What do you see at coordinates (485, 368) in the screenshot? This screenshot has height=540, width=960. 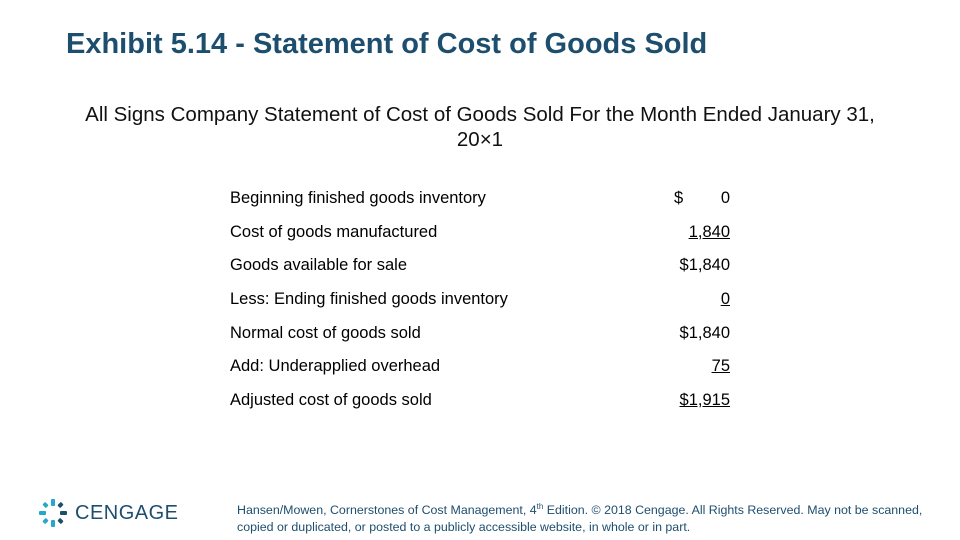 I see `statement-row: Add: Underapplied overhead 75` at bounding box center [485, 368].